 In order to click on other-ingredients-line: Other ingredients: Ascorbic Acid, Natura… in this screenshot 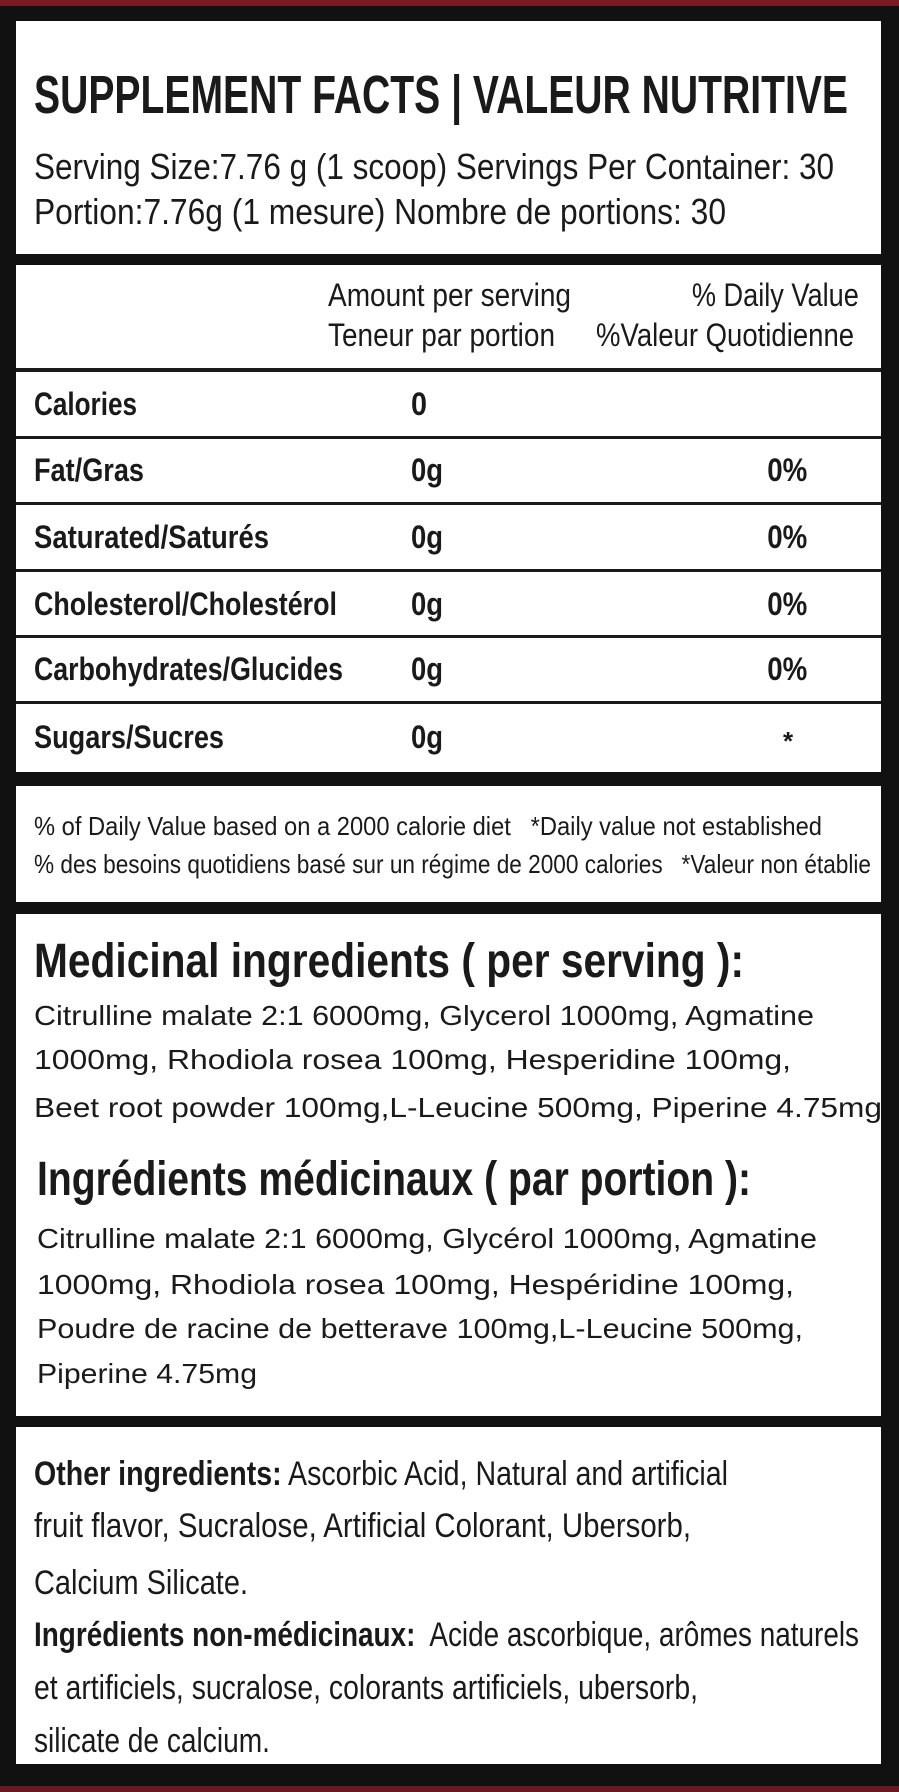, I will do `click(381, 1474)`.